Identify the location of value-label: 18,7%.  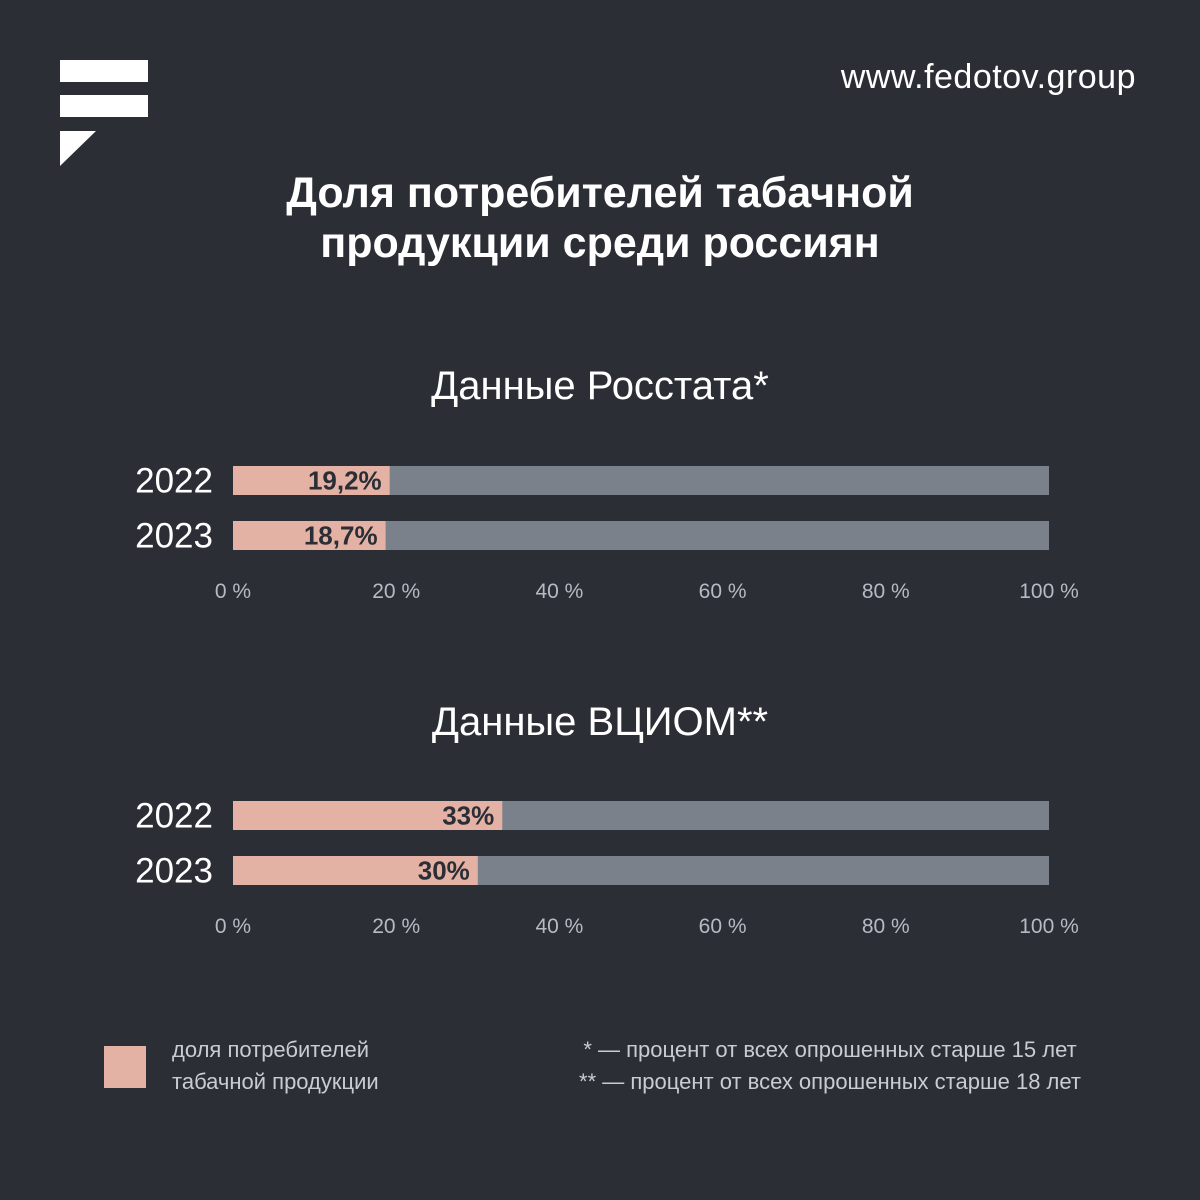
(341, 536).